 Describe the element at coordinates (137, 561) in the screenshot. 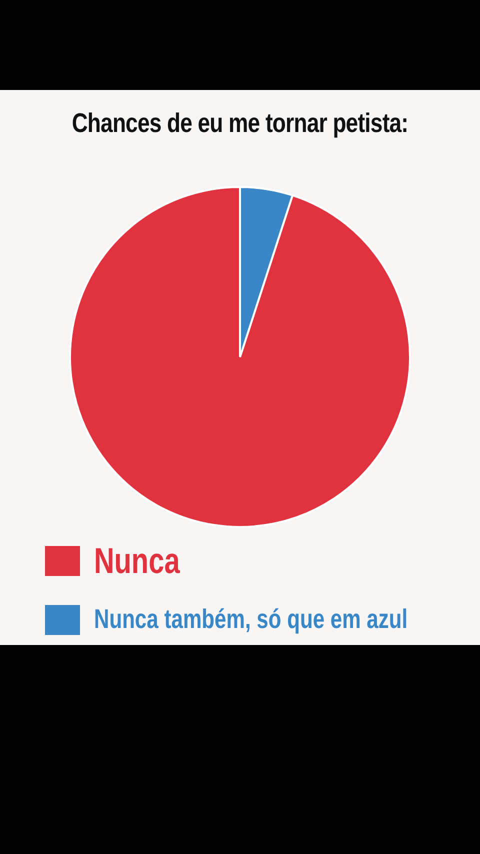

I see `legend-label: Nunca` at that location.